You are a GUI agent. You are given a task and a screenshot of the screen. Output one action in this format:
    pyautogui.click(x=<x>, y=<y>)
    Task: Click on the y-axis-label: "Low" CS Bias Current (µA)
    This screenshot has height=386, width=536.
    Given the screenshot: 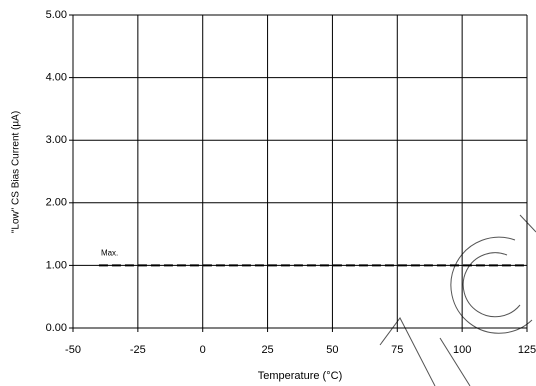 What is the action you would take?
    pyautogui.click(x=16, y=172)
    